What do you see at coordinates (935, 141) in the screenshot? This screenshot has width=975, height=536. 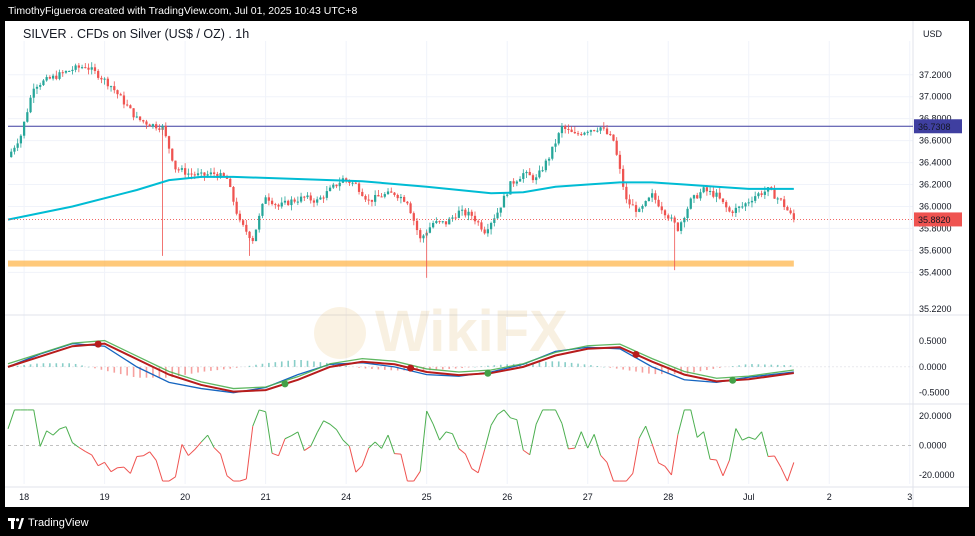 I see `price-tick-label: 36.6000` at bounding box center [935, 141].